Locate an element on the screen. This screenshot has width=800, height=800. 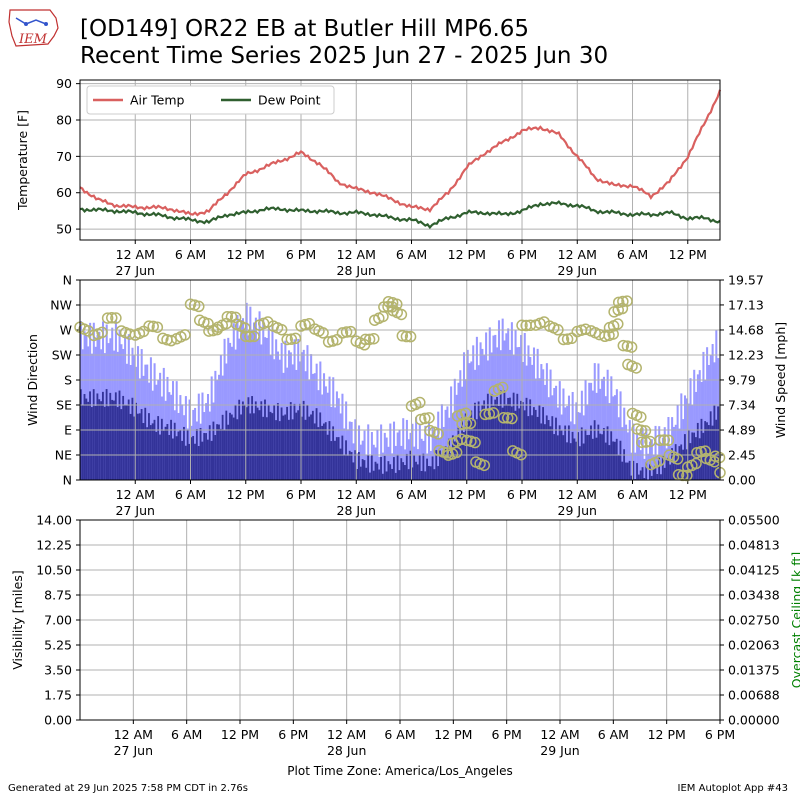
temp-ytick-label: 90 is located at coordinates (64, 83).